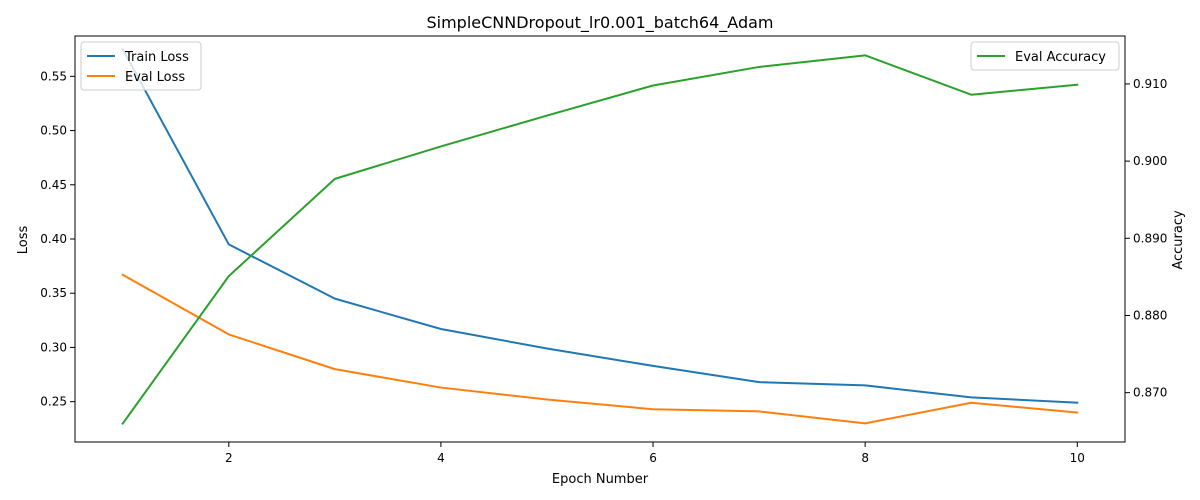 This screenshot has width=1200, height=500. Describe the element at coordinates (229, 458) in the screenshot. I see `x-tick-label: 2` at that location.